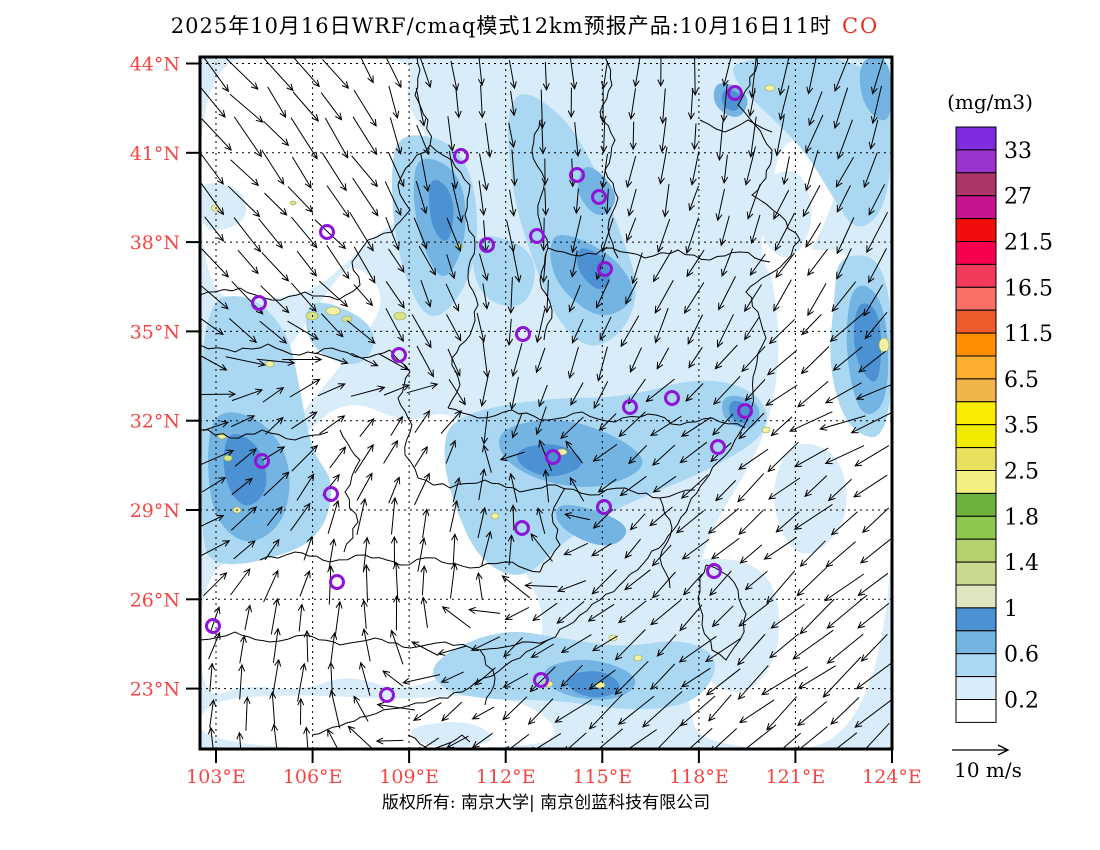  What do you see at coordinates (1021, 655) in the screenshot?
I see `colorbar-label: 0.6` at bounding box center [1021, 655].